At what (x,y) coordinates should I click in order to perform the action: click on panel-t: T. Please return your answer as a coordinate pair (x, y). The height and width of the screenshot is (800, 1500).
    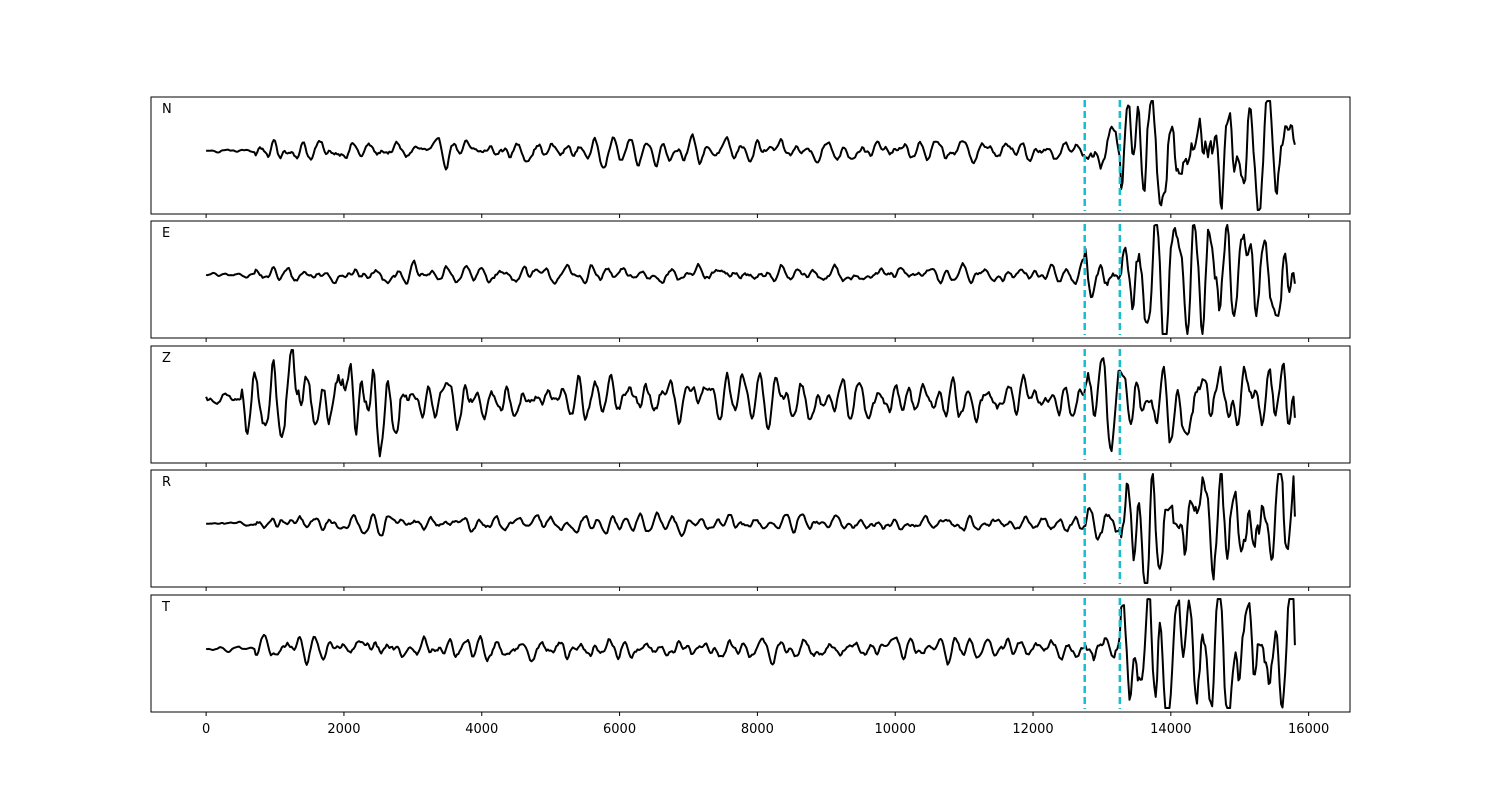
    Looking at the image, I should click on (750, 655).